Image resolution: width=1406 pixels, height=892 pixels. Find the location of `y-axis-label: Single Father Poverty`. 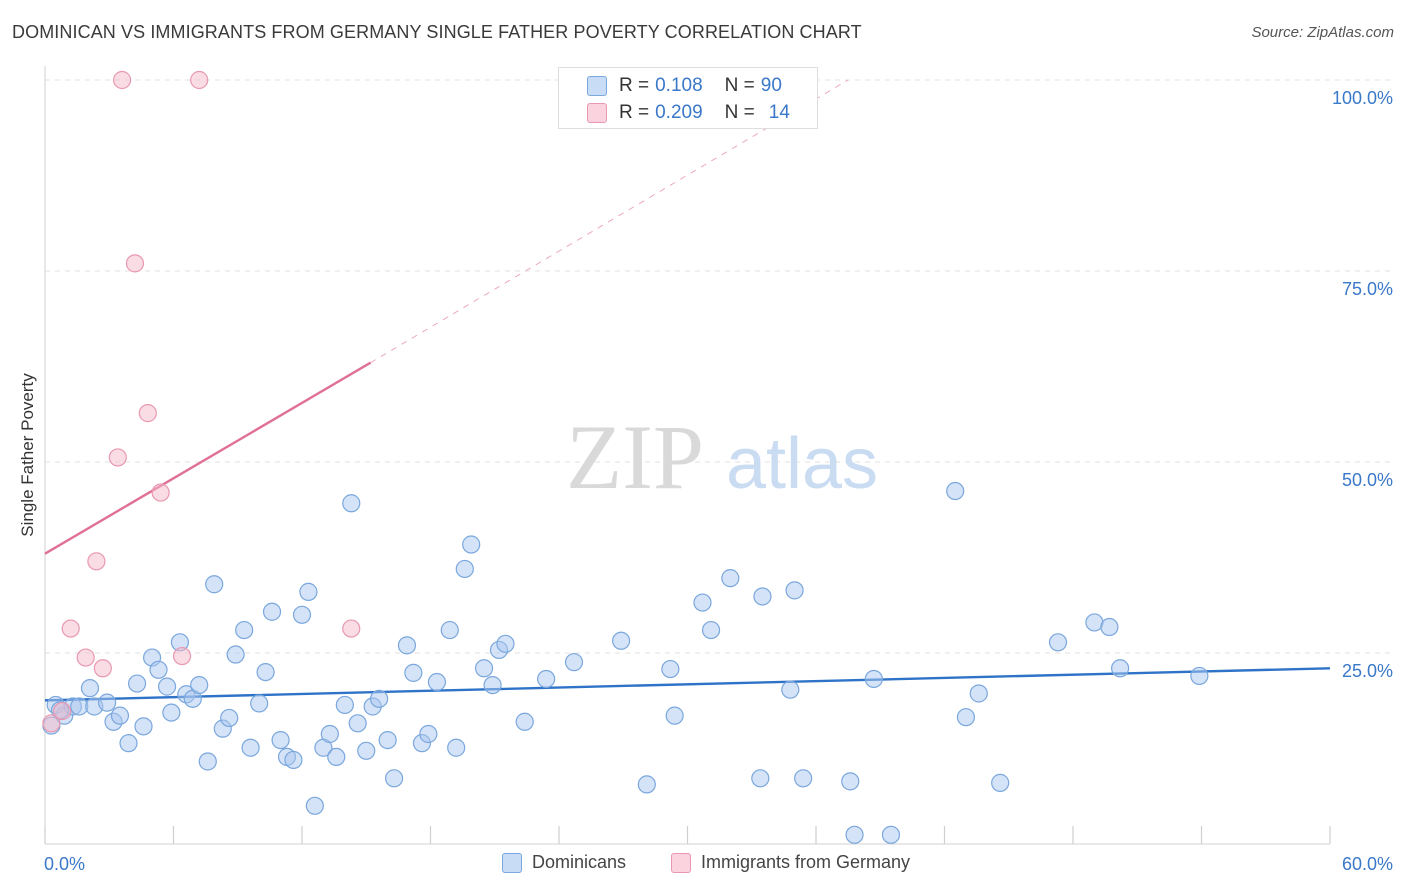

y-axis-label: Single Father Poverty is located at coordinates (27, 455).